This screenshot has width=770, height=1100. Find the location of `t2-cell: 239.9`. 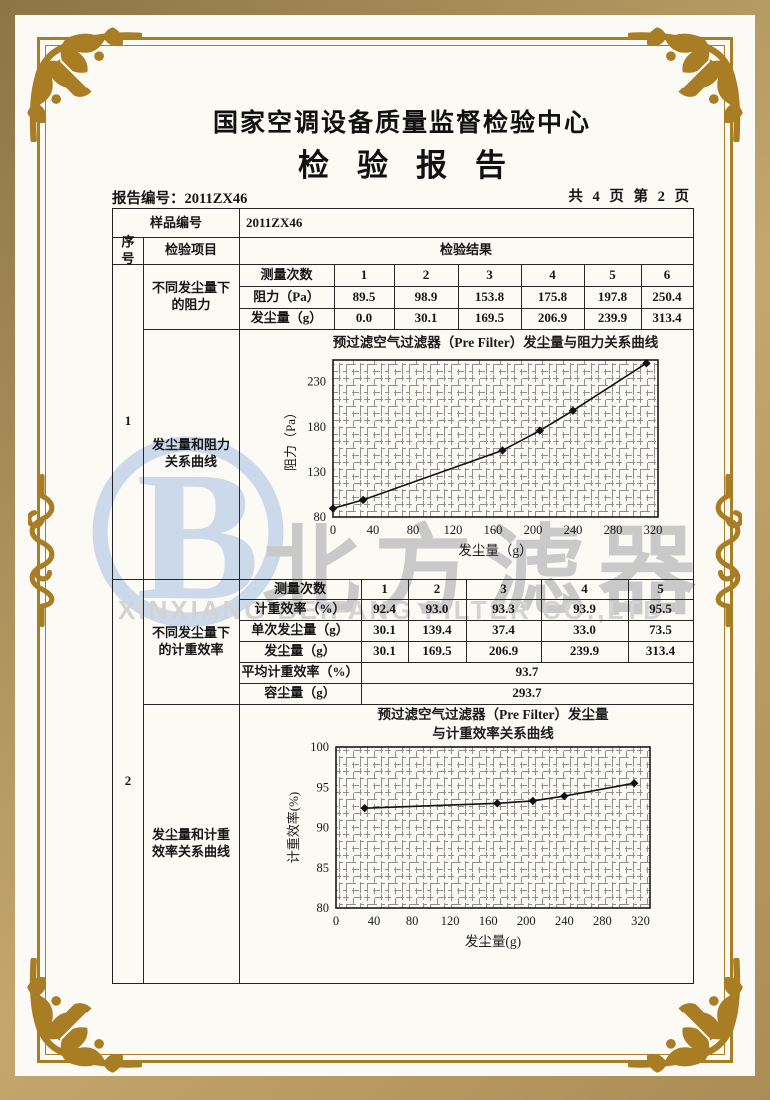

t2-cell: 239.9 is located at coordinates (584, 651).